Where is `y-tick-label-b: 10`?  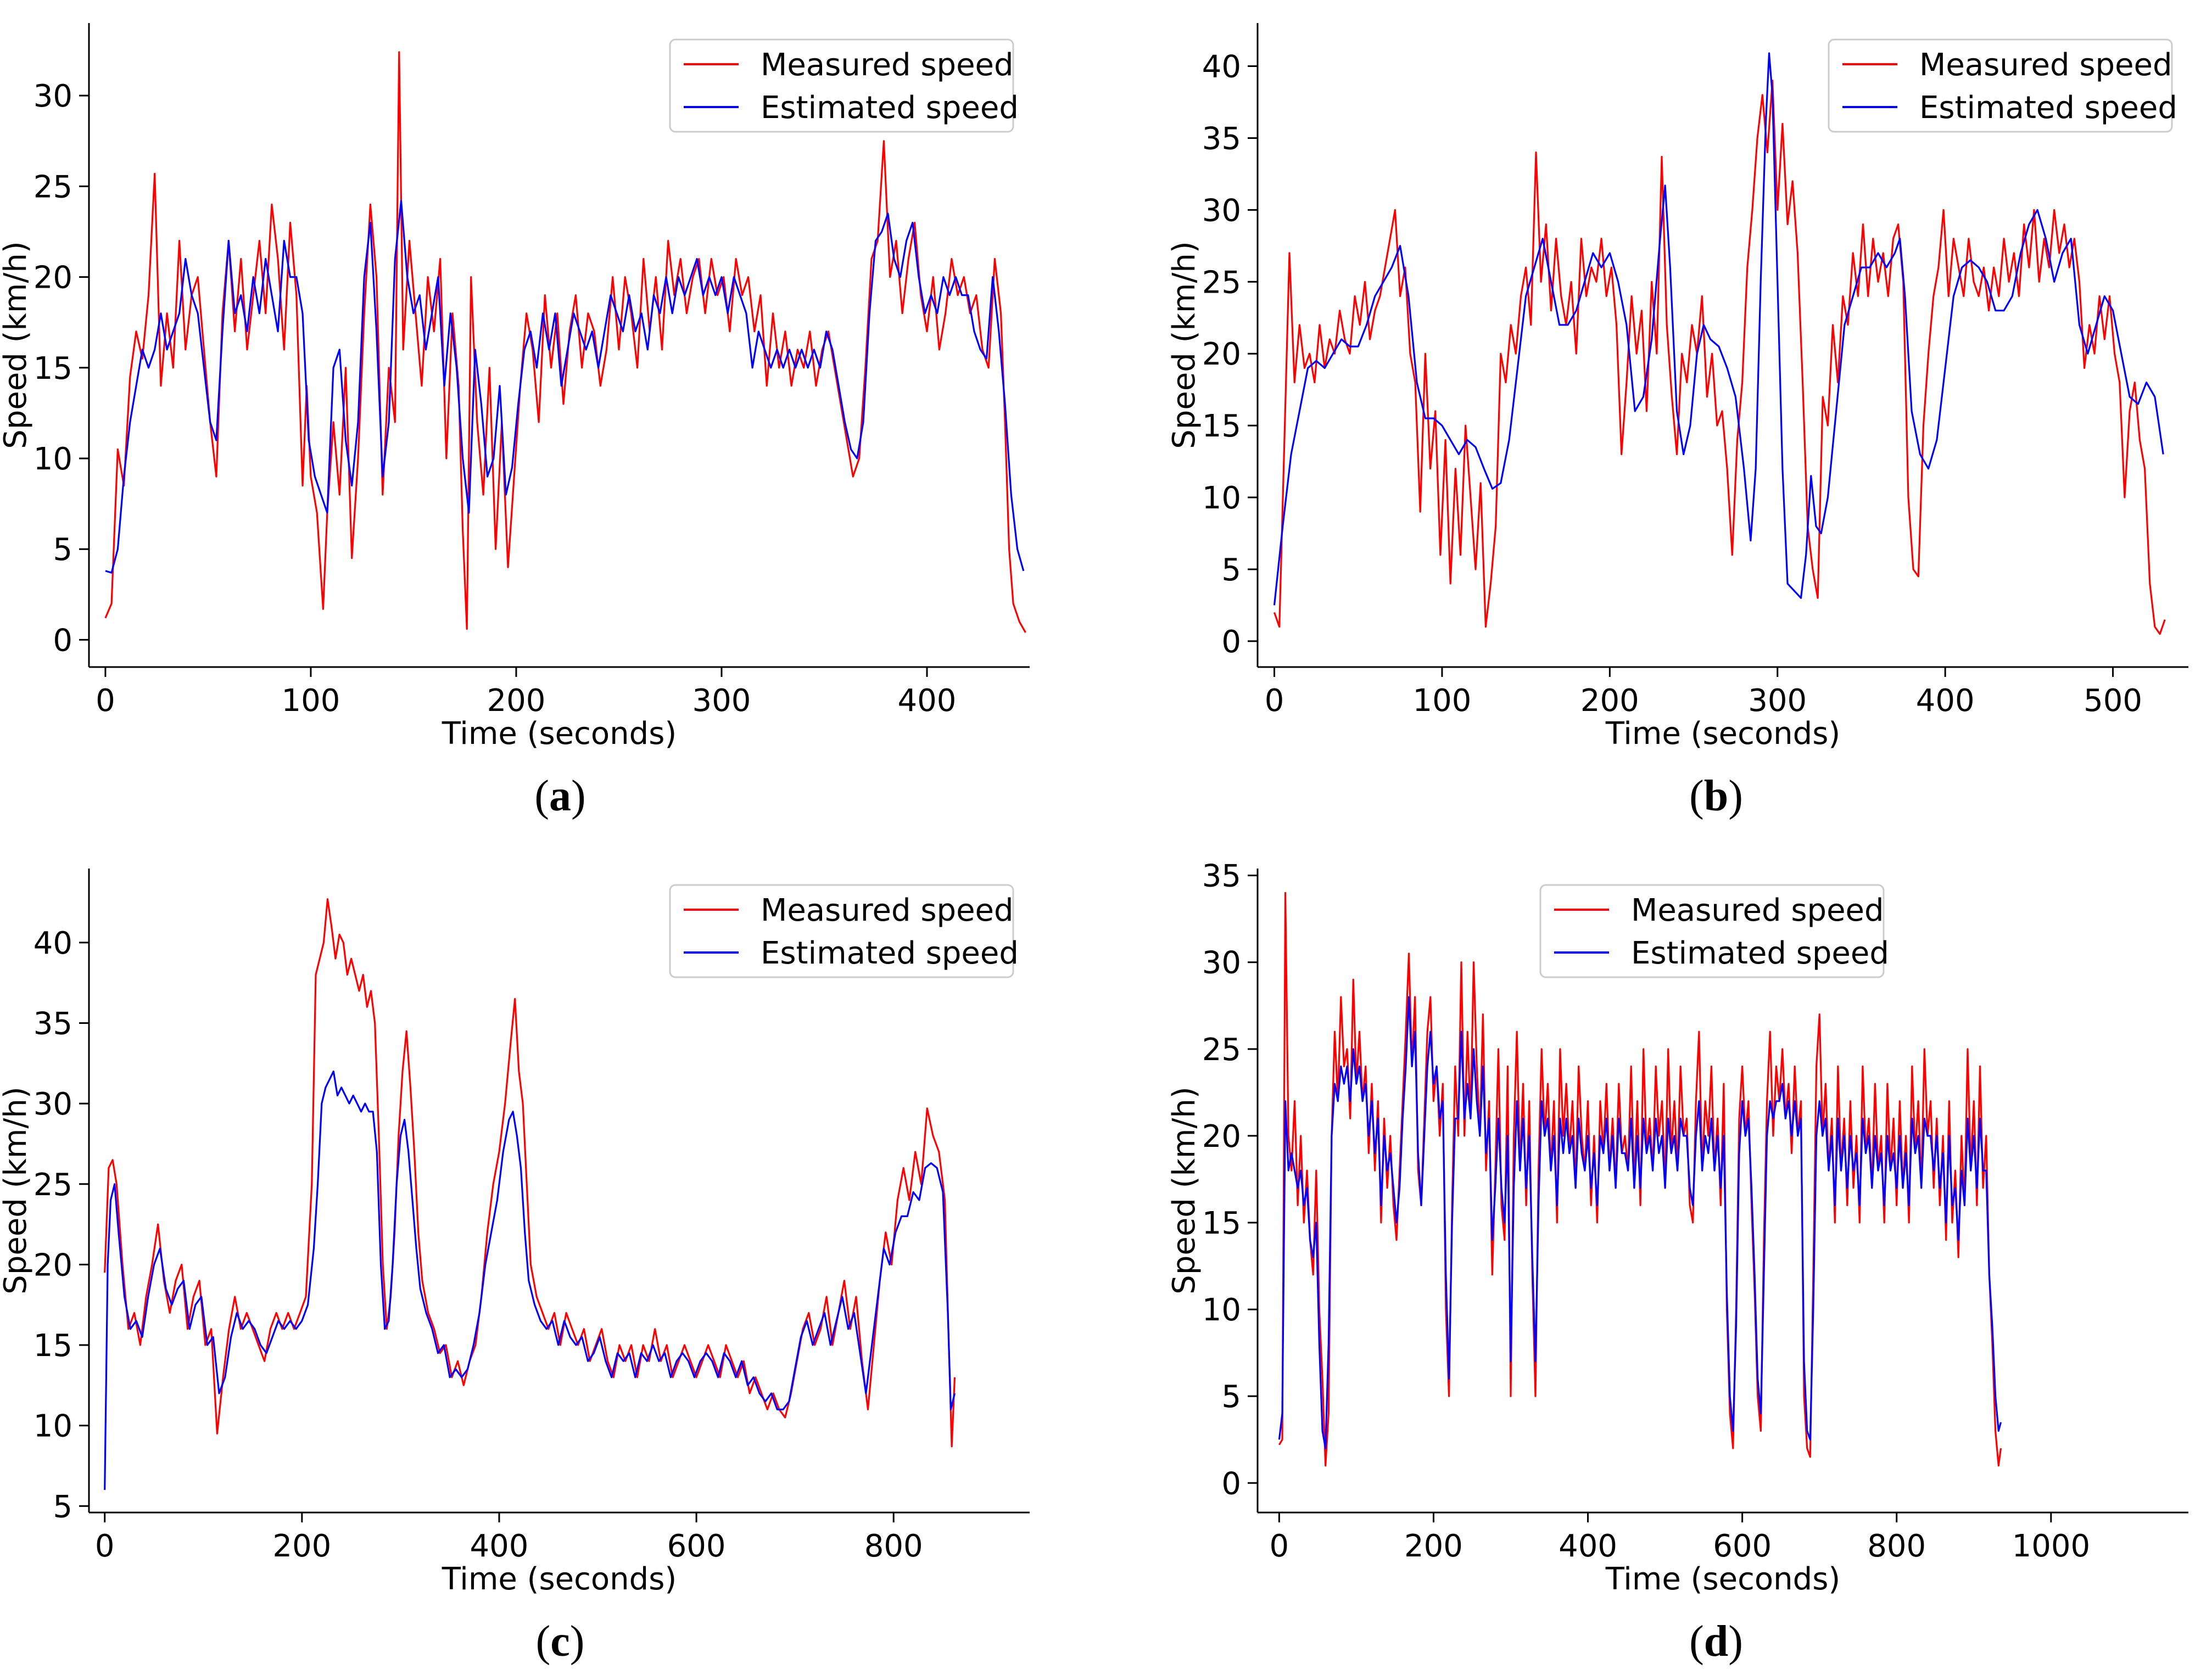 y-tick-label-b: 10 is located at coordinates (1221, 498).